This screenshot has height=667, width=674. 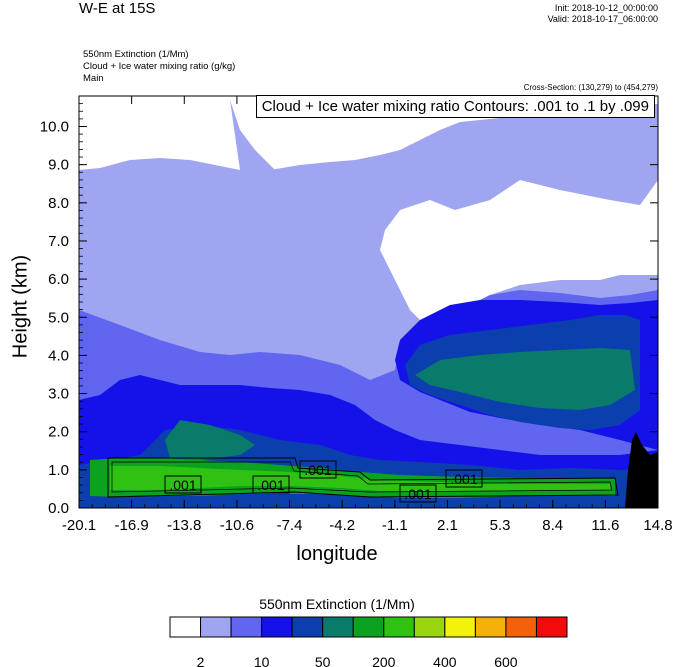 I want to click on y-tick-label: 10.0, so click(x=54, y=127).